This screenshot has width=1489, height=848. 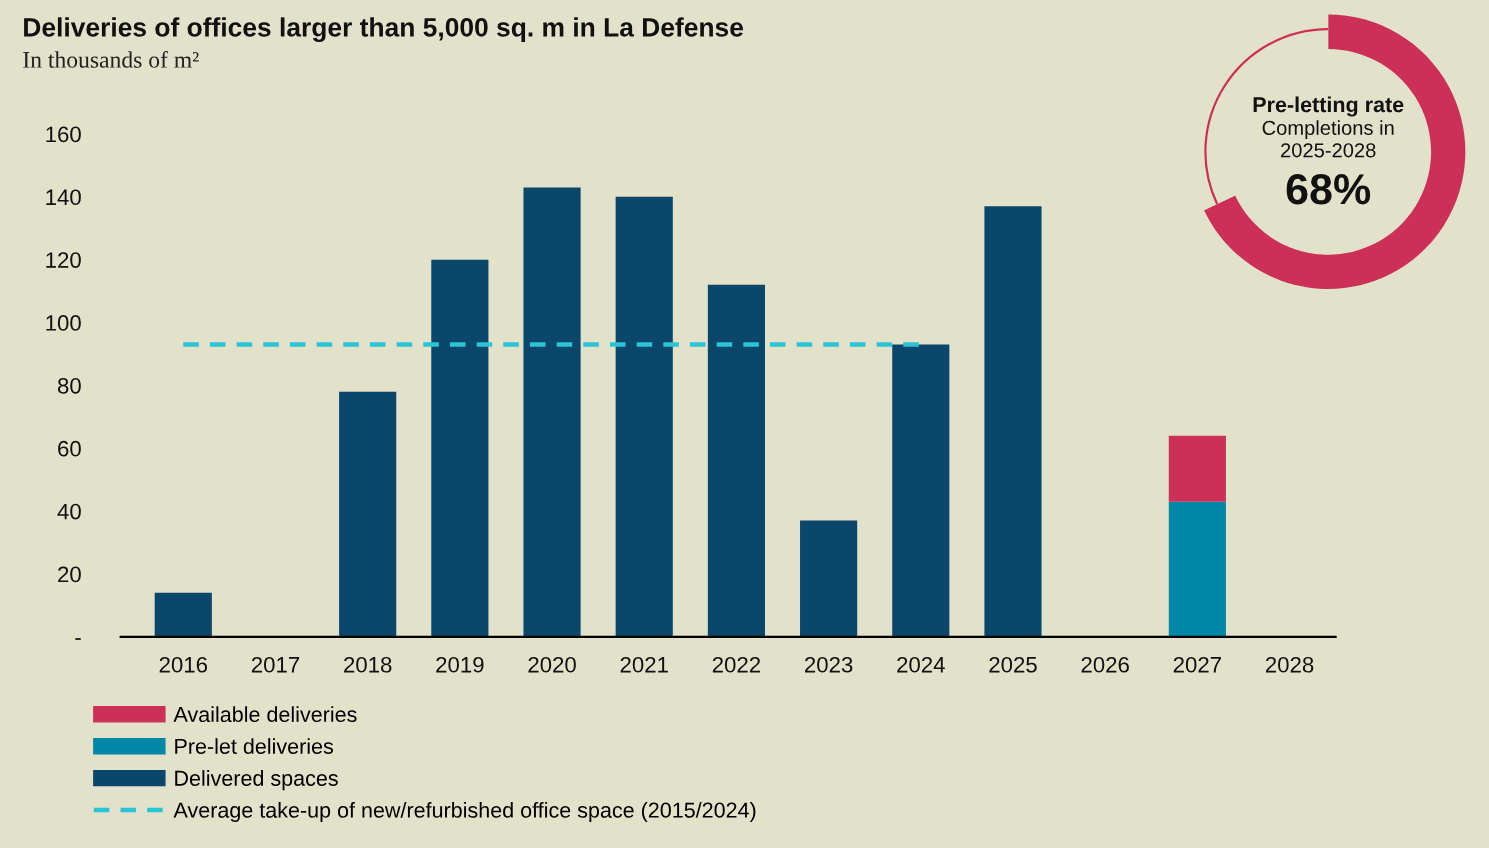 What do you see at coordinates (1105, 664) in the screenshot?
I see `x-tick-label: 2026` at bounding box center [1105, 664].